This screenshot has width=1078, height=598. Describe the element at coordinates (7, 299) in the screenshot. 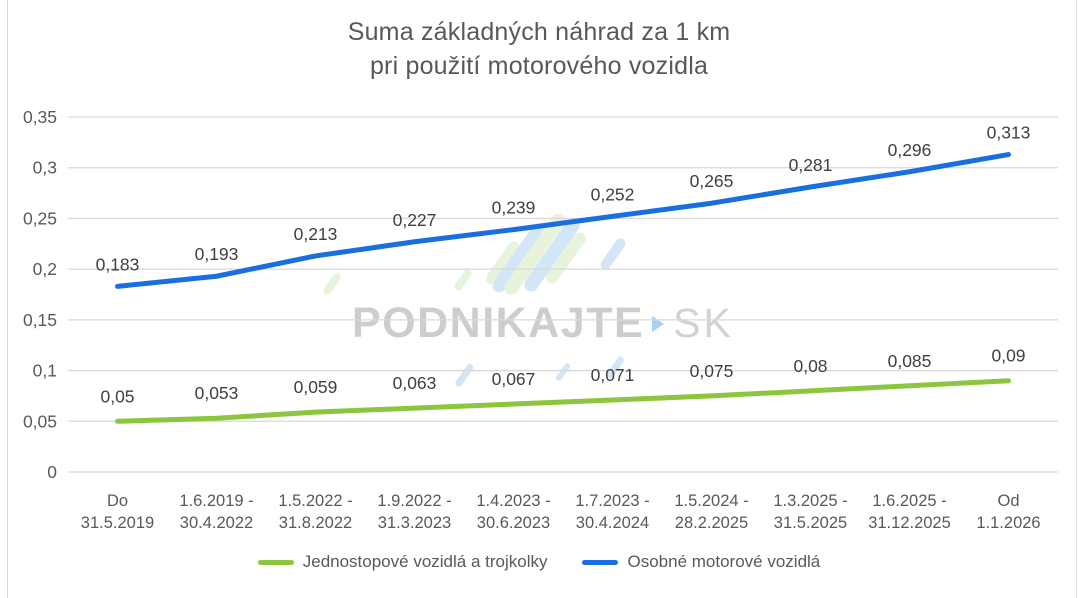

I see `left-border` at that location.